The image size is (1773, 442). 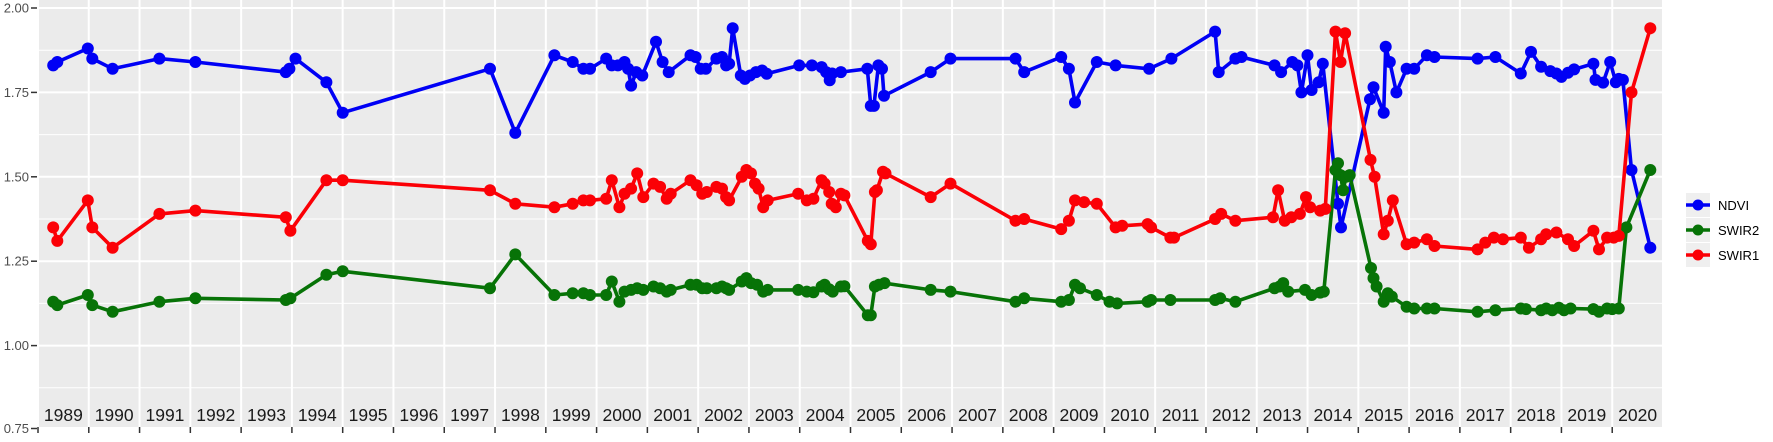 I want to click on x-axis-year-label: 2012, so click(x=1231, y=415).